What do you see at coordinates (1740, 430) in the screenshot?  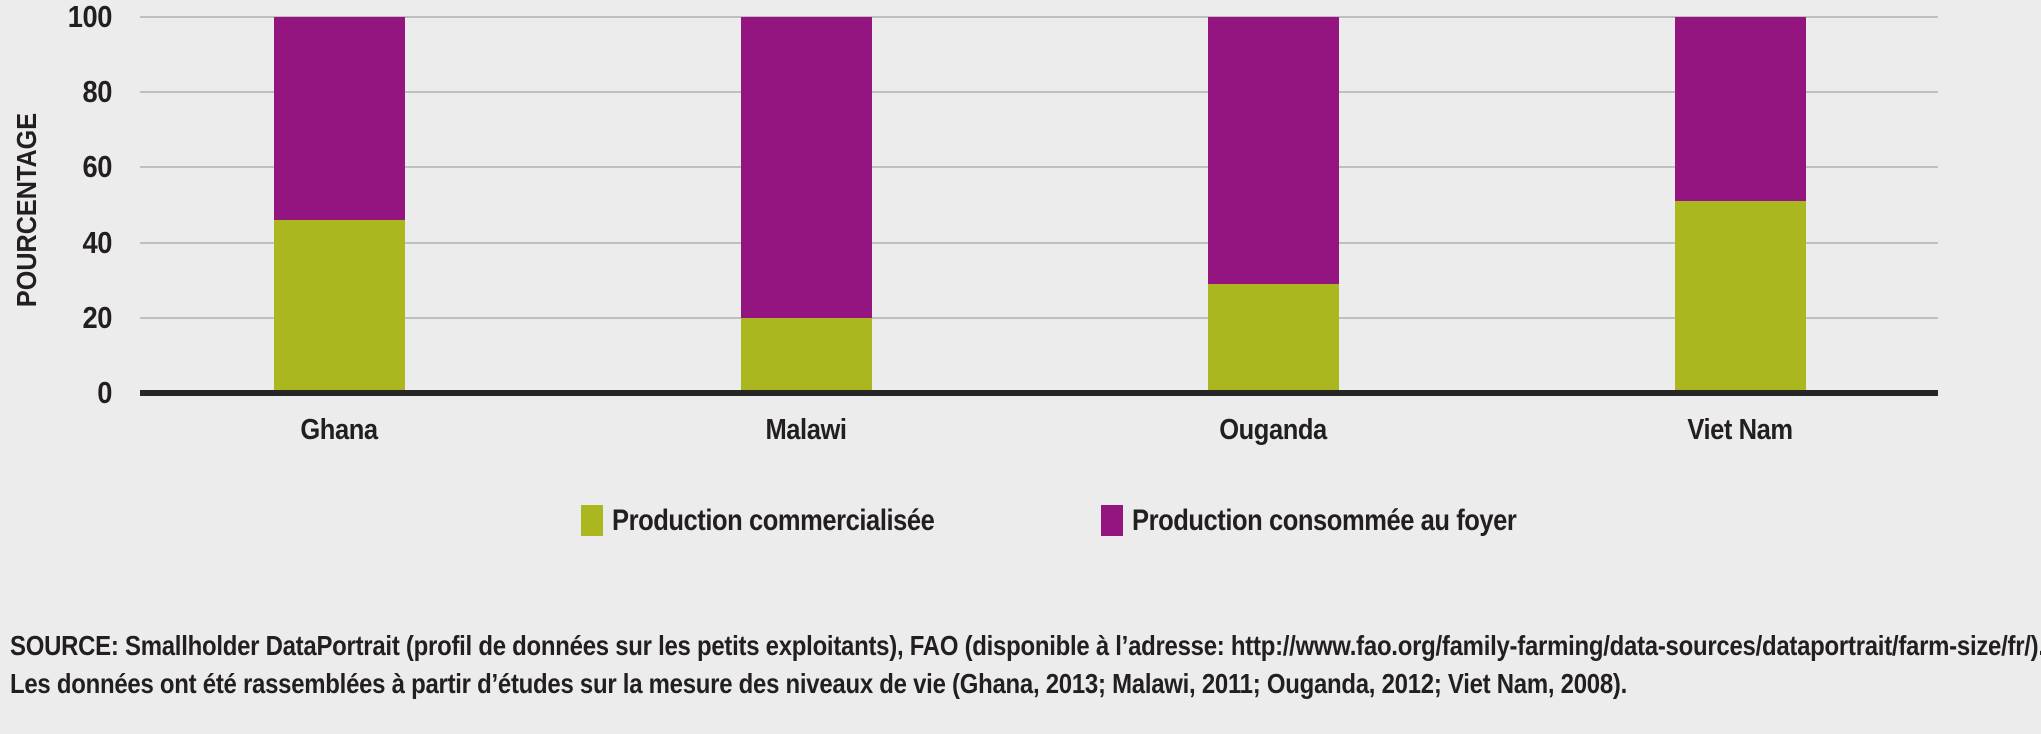 I see `x-axis-label-viet-nam: Viet Nam` at bounding box center [1740, 430].